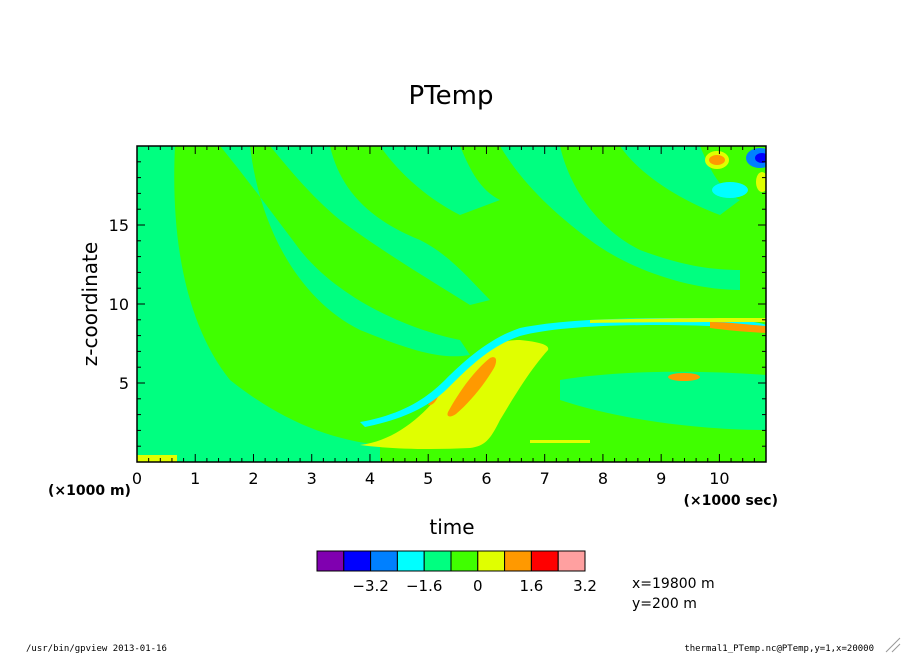 This screenshot has width=904, height=654. What do you see at coordinates (370, 586) in the screenshot?
I see `colorbar-tick-label: −3.2` at bounding box center [370, 586].